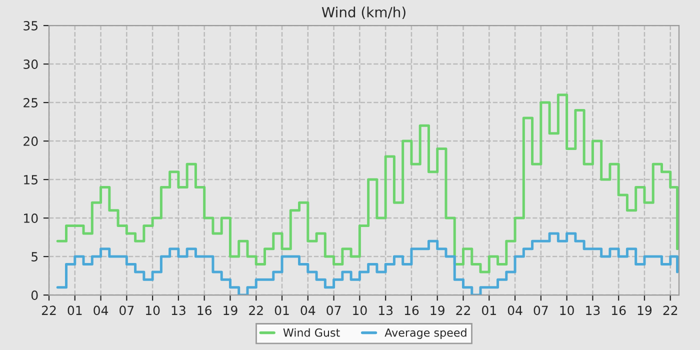 The image size is (700, 350). I want to click on y-tick-label: 25, so click(31, 103).